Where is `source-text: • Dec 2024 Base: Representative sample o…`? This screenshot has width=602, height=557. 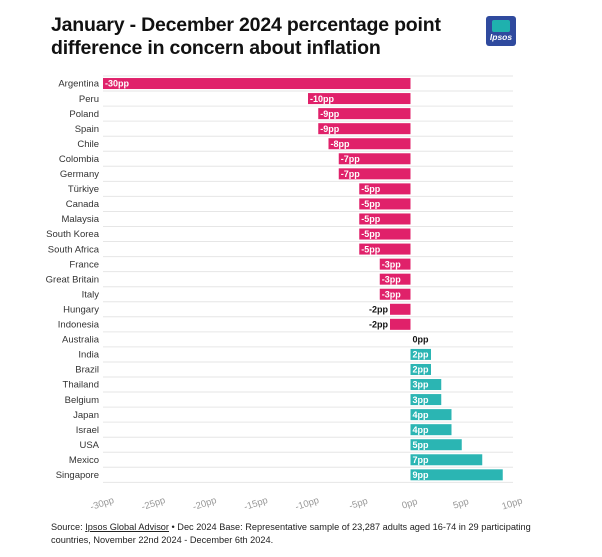 source-text: • Dec 2024 Base: Representative sample o… is located at coordinates (291, 533).